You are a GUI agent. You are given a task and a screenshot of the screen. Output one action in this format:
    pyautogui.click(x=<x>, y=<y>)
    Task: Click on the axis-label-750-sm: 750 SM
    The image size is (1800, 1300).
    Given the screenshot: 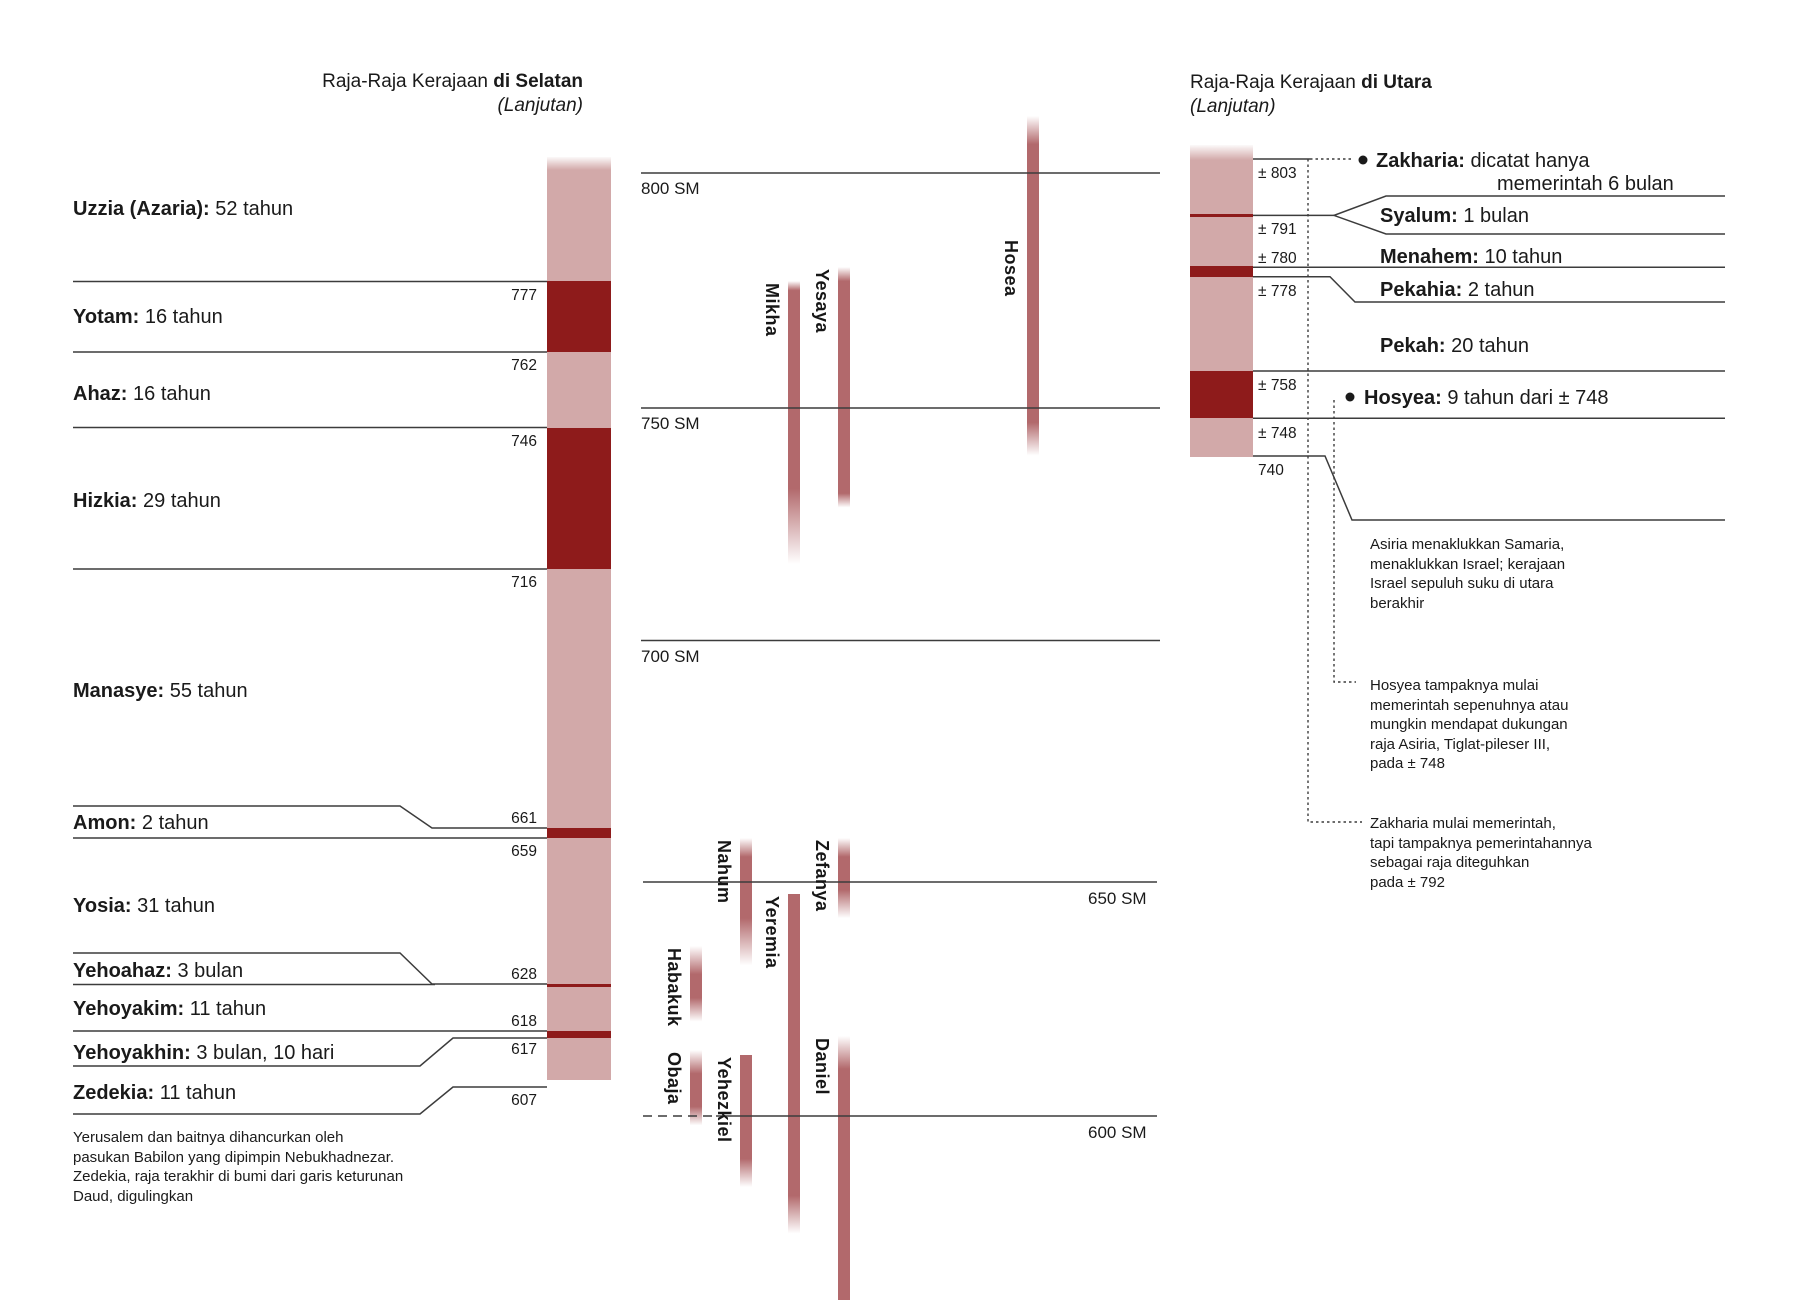 What is the action you would take?
    pyautogui.click(x=670, y=423)
    